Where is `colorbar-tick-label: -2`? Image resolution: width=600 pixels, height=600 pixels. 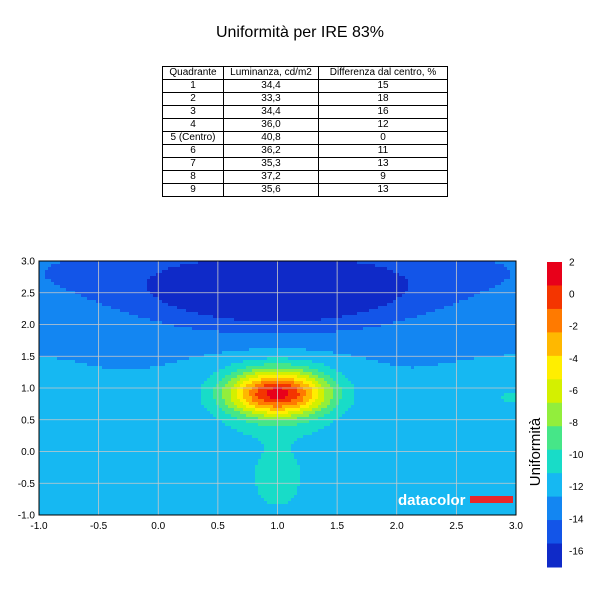
colorbar-tick-label: -2 is located at coordinates (573, 327).